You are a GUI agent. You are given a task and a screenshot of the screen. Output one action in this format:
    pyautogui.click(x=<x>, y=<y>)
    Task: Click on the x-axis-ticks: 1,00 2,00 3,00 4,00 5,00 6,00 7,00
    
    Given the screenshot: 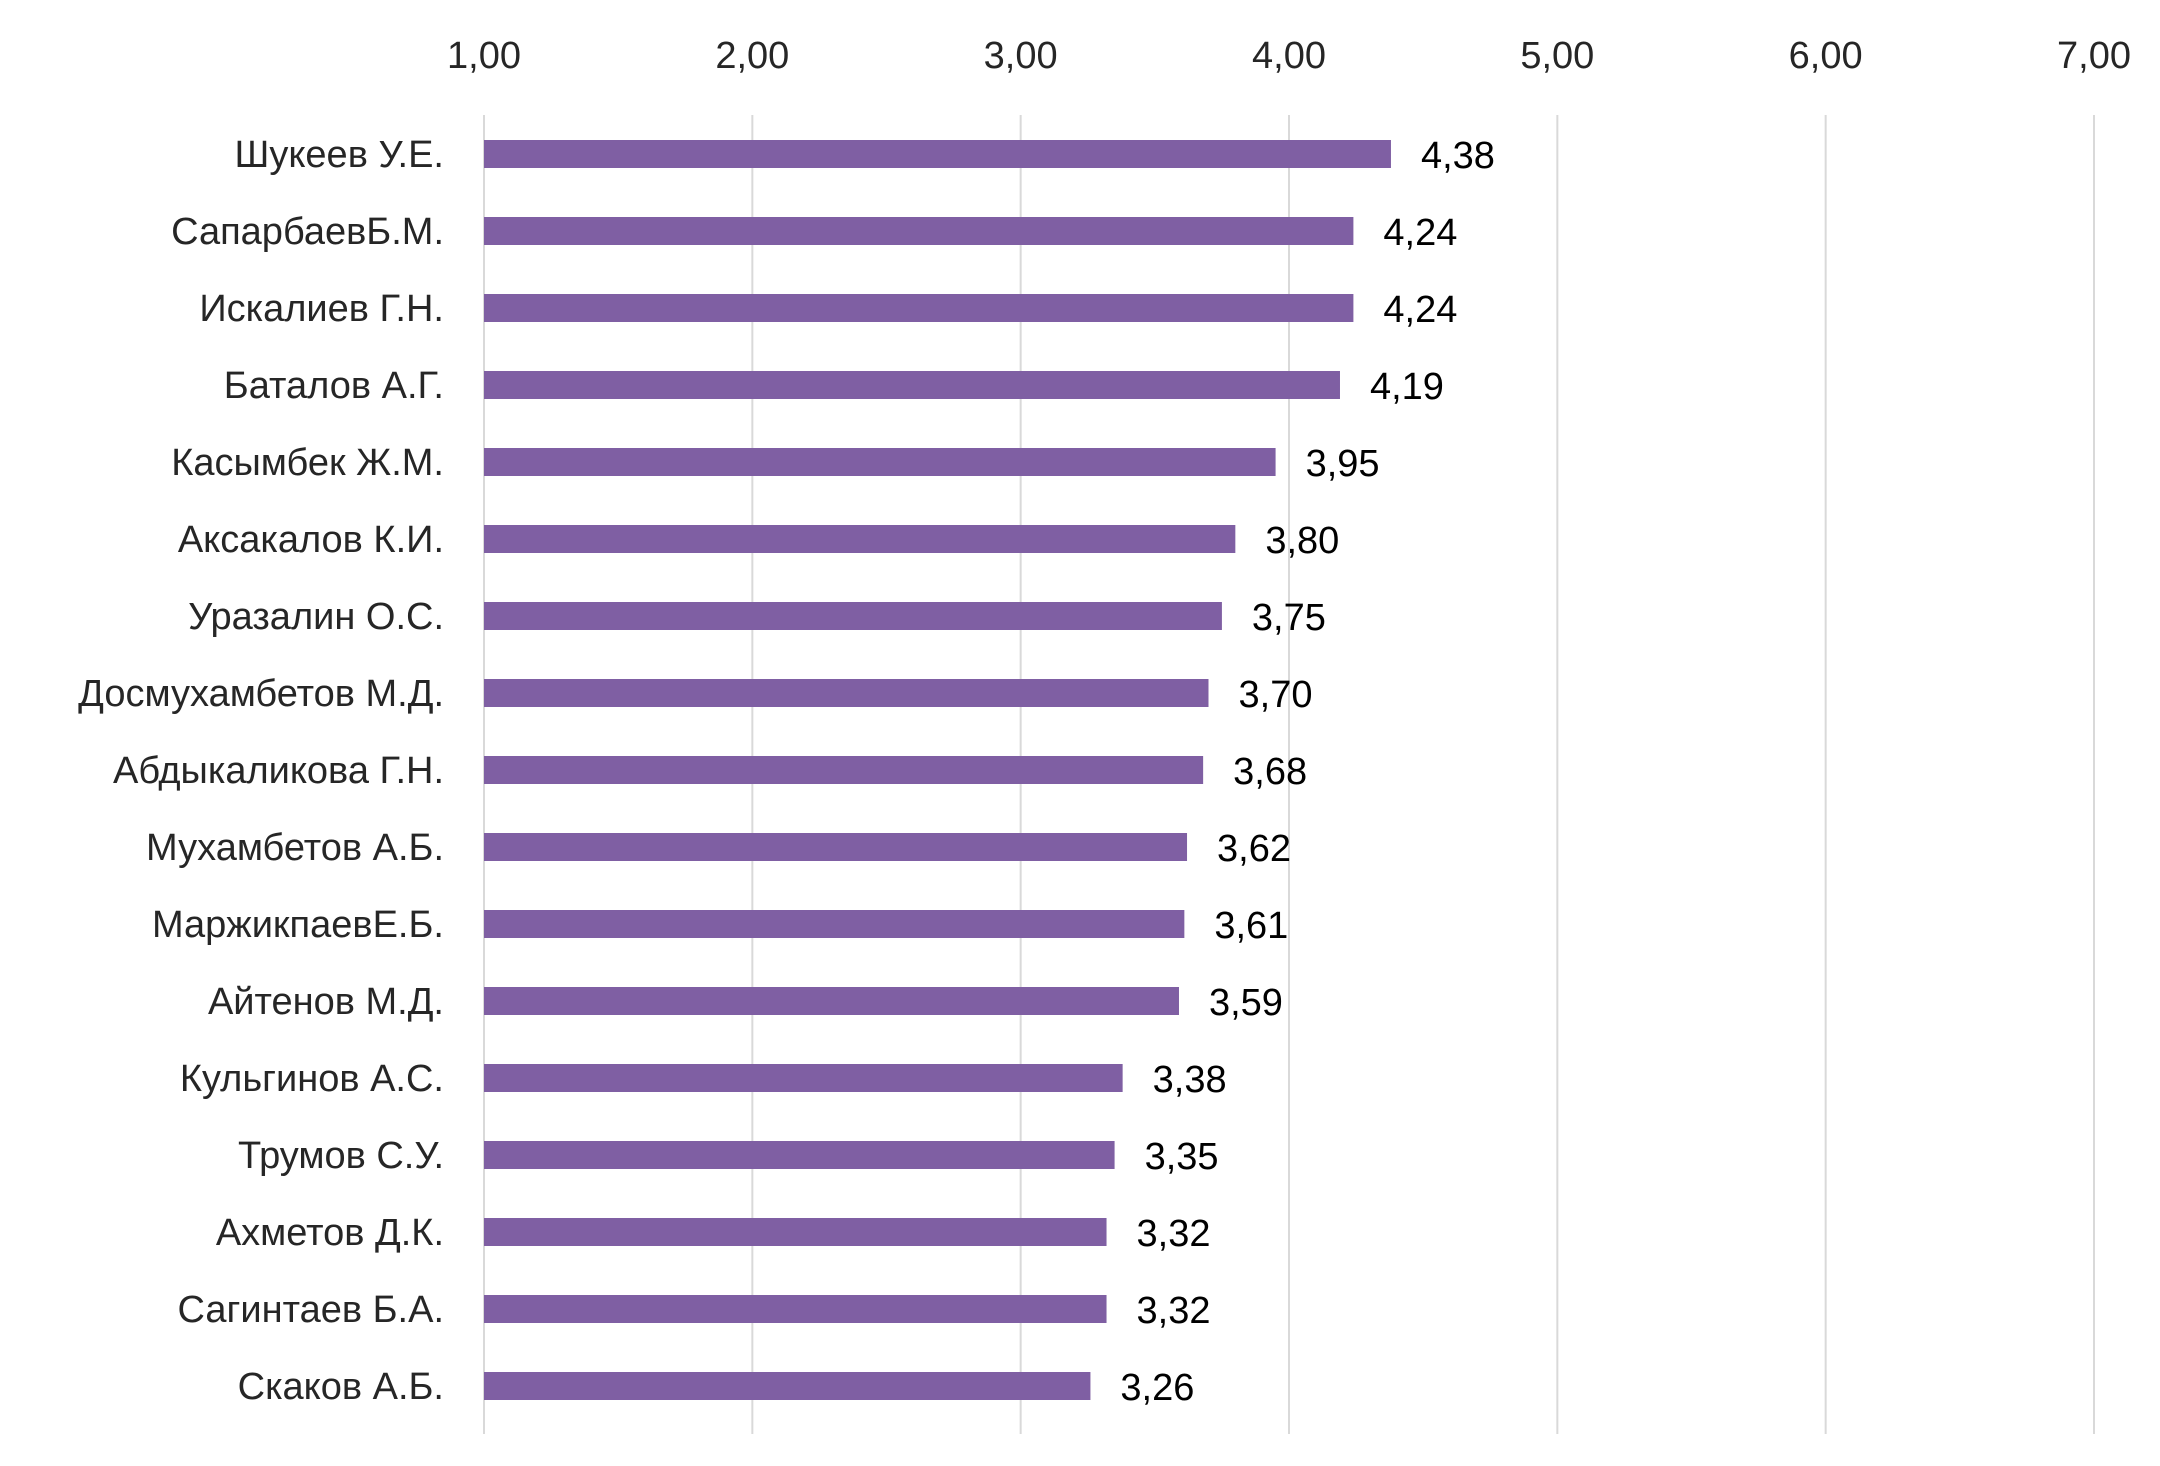 What is the action you would take?
    pyautogui.click(x=1289, y=56)
    